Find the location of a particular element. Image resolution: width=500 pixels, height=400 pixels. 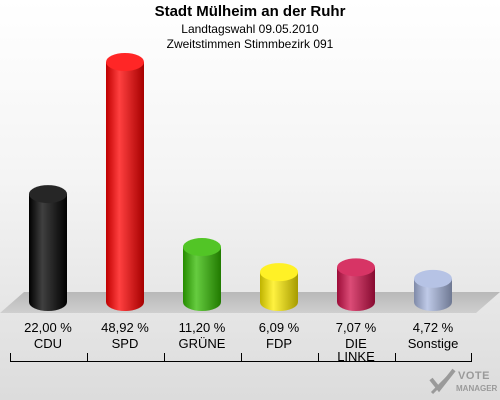

bar-sonstige is located at coordinates (433, 290).